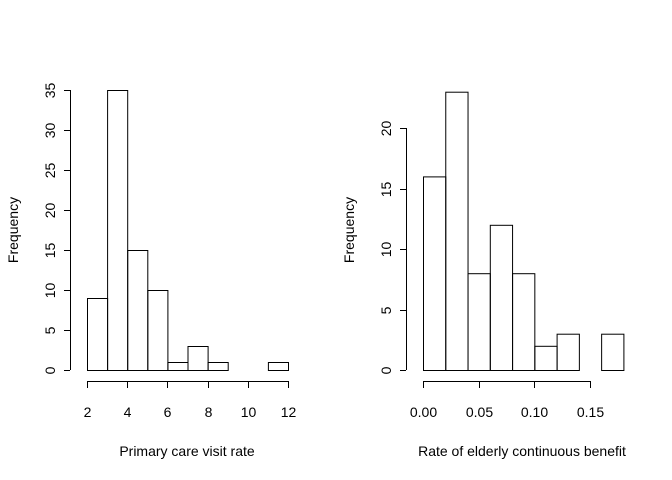 Image resolution: width=672 pixels, height=480 pixels. I want to click on x-tick-label: 2, so click(88, 412).